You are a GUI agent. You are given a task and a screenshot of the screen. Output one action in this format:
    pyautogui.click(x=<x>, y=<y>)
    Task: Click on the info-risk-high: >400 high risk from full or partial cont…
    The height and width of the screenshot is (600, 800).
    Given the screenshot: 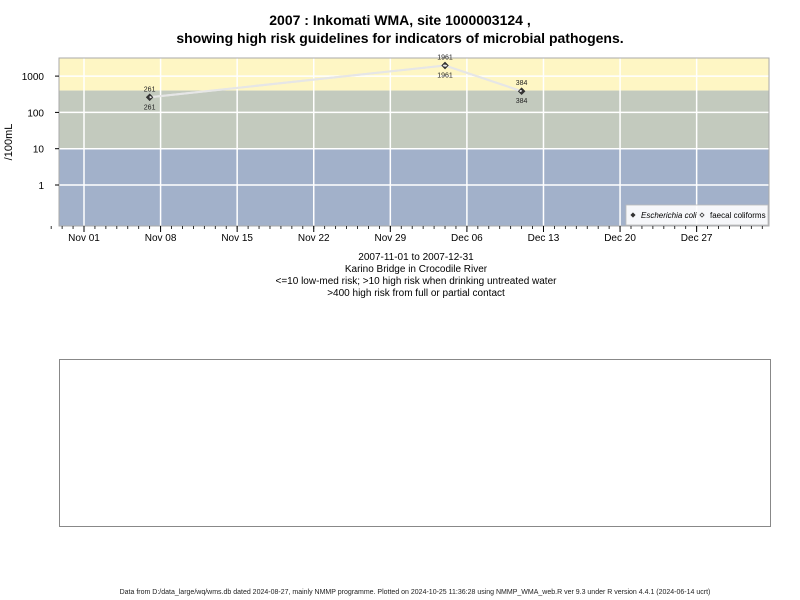 What is the action you would take?
    pyautogui.click(x=416, y=293)
    